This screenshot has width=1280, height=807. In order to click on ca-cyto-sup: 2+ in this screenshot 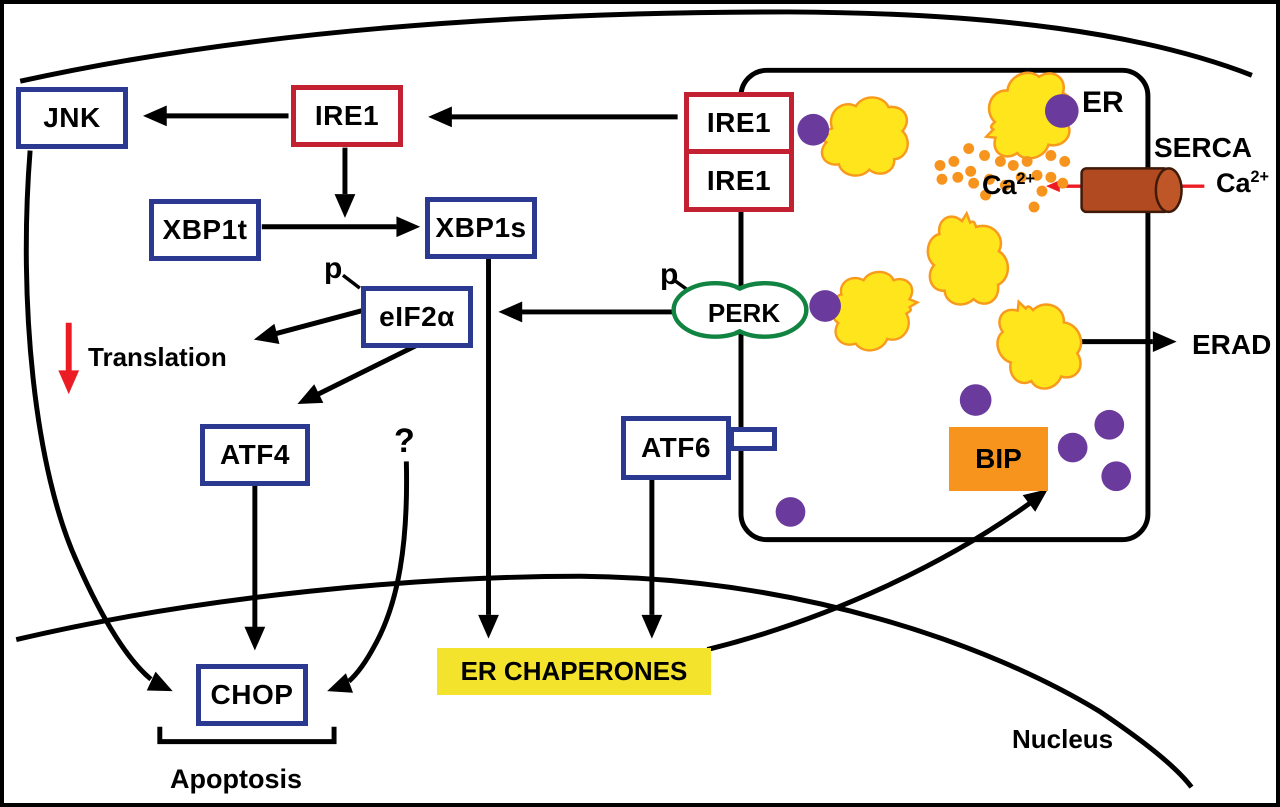, I will do `click(1259, 177)`.